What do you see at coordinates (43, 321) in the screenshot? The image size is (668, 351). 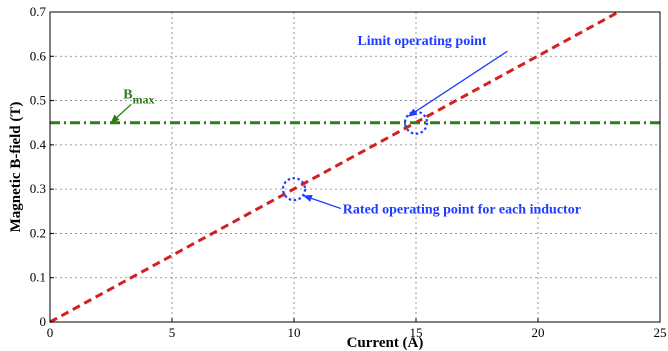 I see `y-tick-label-0: 0` at bounding box center [43, 321].